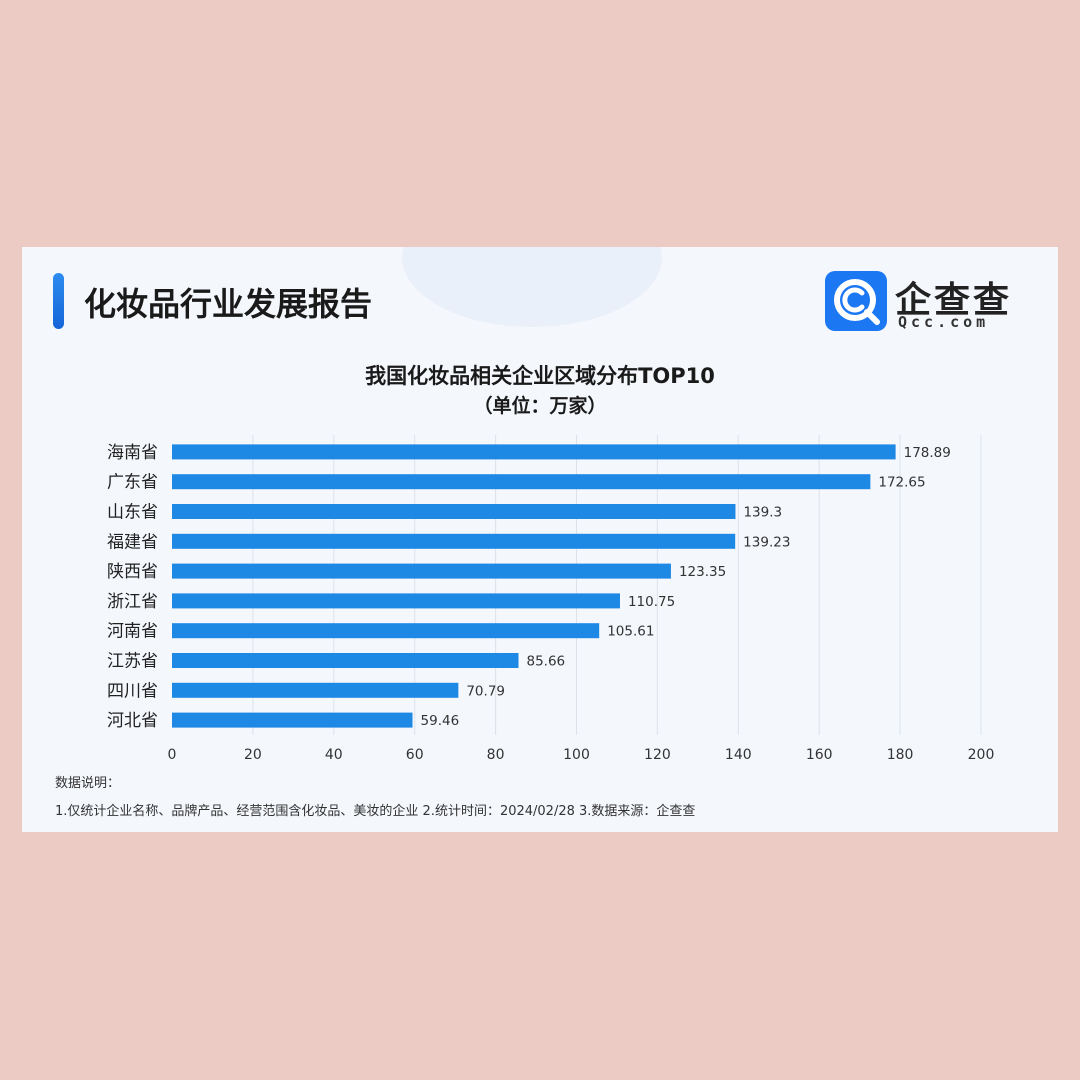 The height and width of the screenshot is (1080, 1080). What do you see at coordinates (981, 755) in the screenshot?
I see `x-tick-label: 200` at bounding box center [981, 755].